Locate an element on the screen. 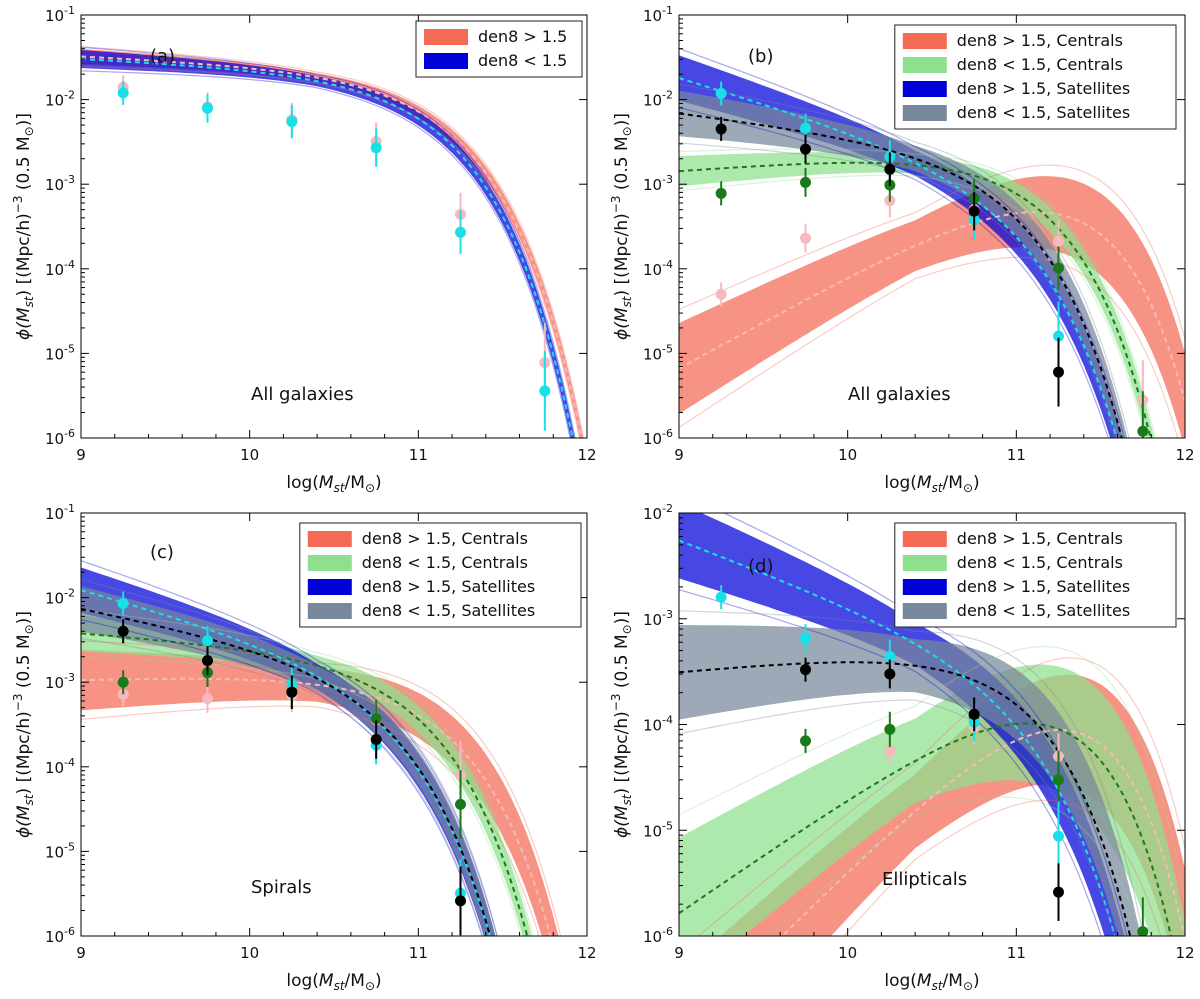 The width and height of the screenshot is (1200, 999). legend-label-d-3: den8 < 1.5, Satellites is located at coordinates (1043, 610).